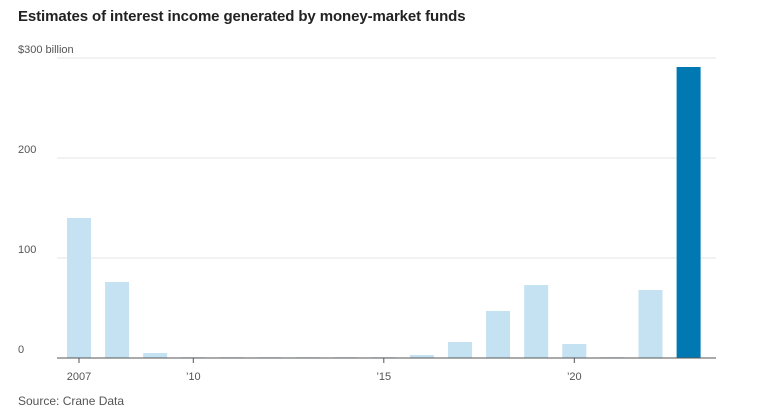 This screenshot has width=776, height=419. I want to click on y-tick-label: 0, so click(21, 350).